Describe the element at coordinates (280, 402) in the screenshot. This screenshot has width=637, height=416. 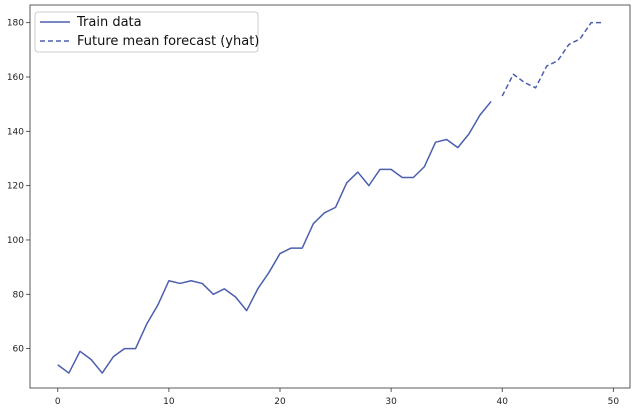
I see `x-tick-label: 20` at that location.